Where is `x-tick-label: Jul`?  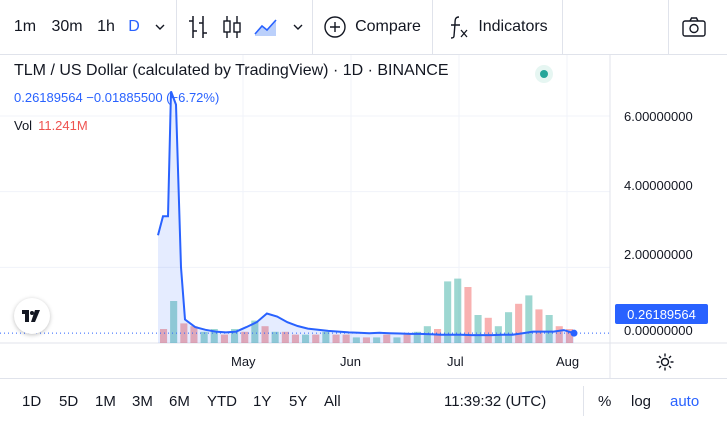
x-tick-label: Jul is located at coordinates (455, 361).